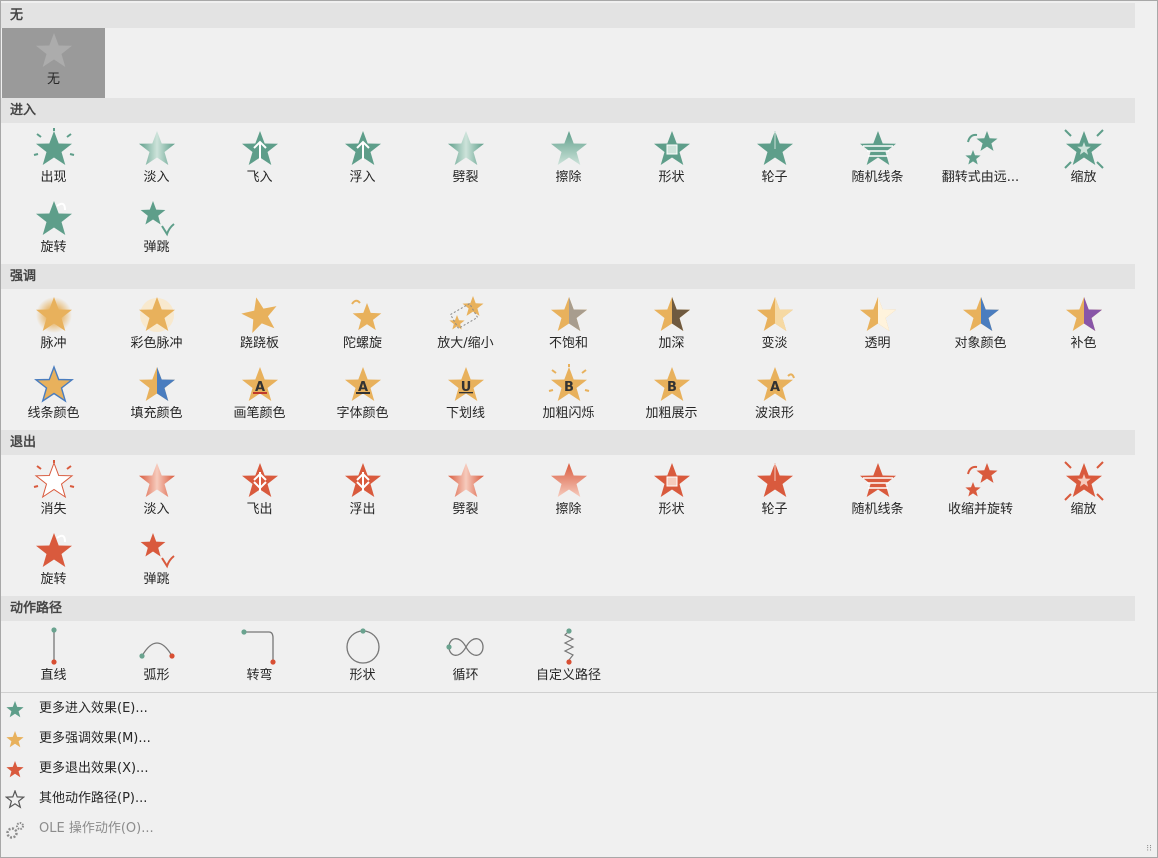 This screenshot has height=858, width=1158. I want to click on effect-random-bars-out: 随机线条, so click(877, 493).